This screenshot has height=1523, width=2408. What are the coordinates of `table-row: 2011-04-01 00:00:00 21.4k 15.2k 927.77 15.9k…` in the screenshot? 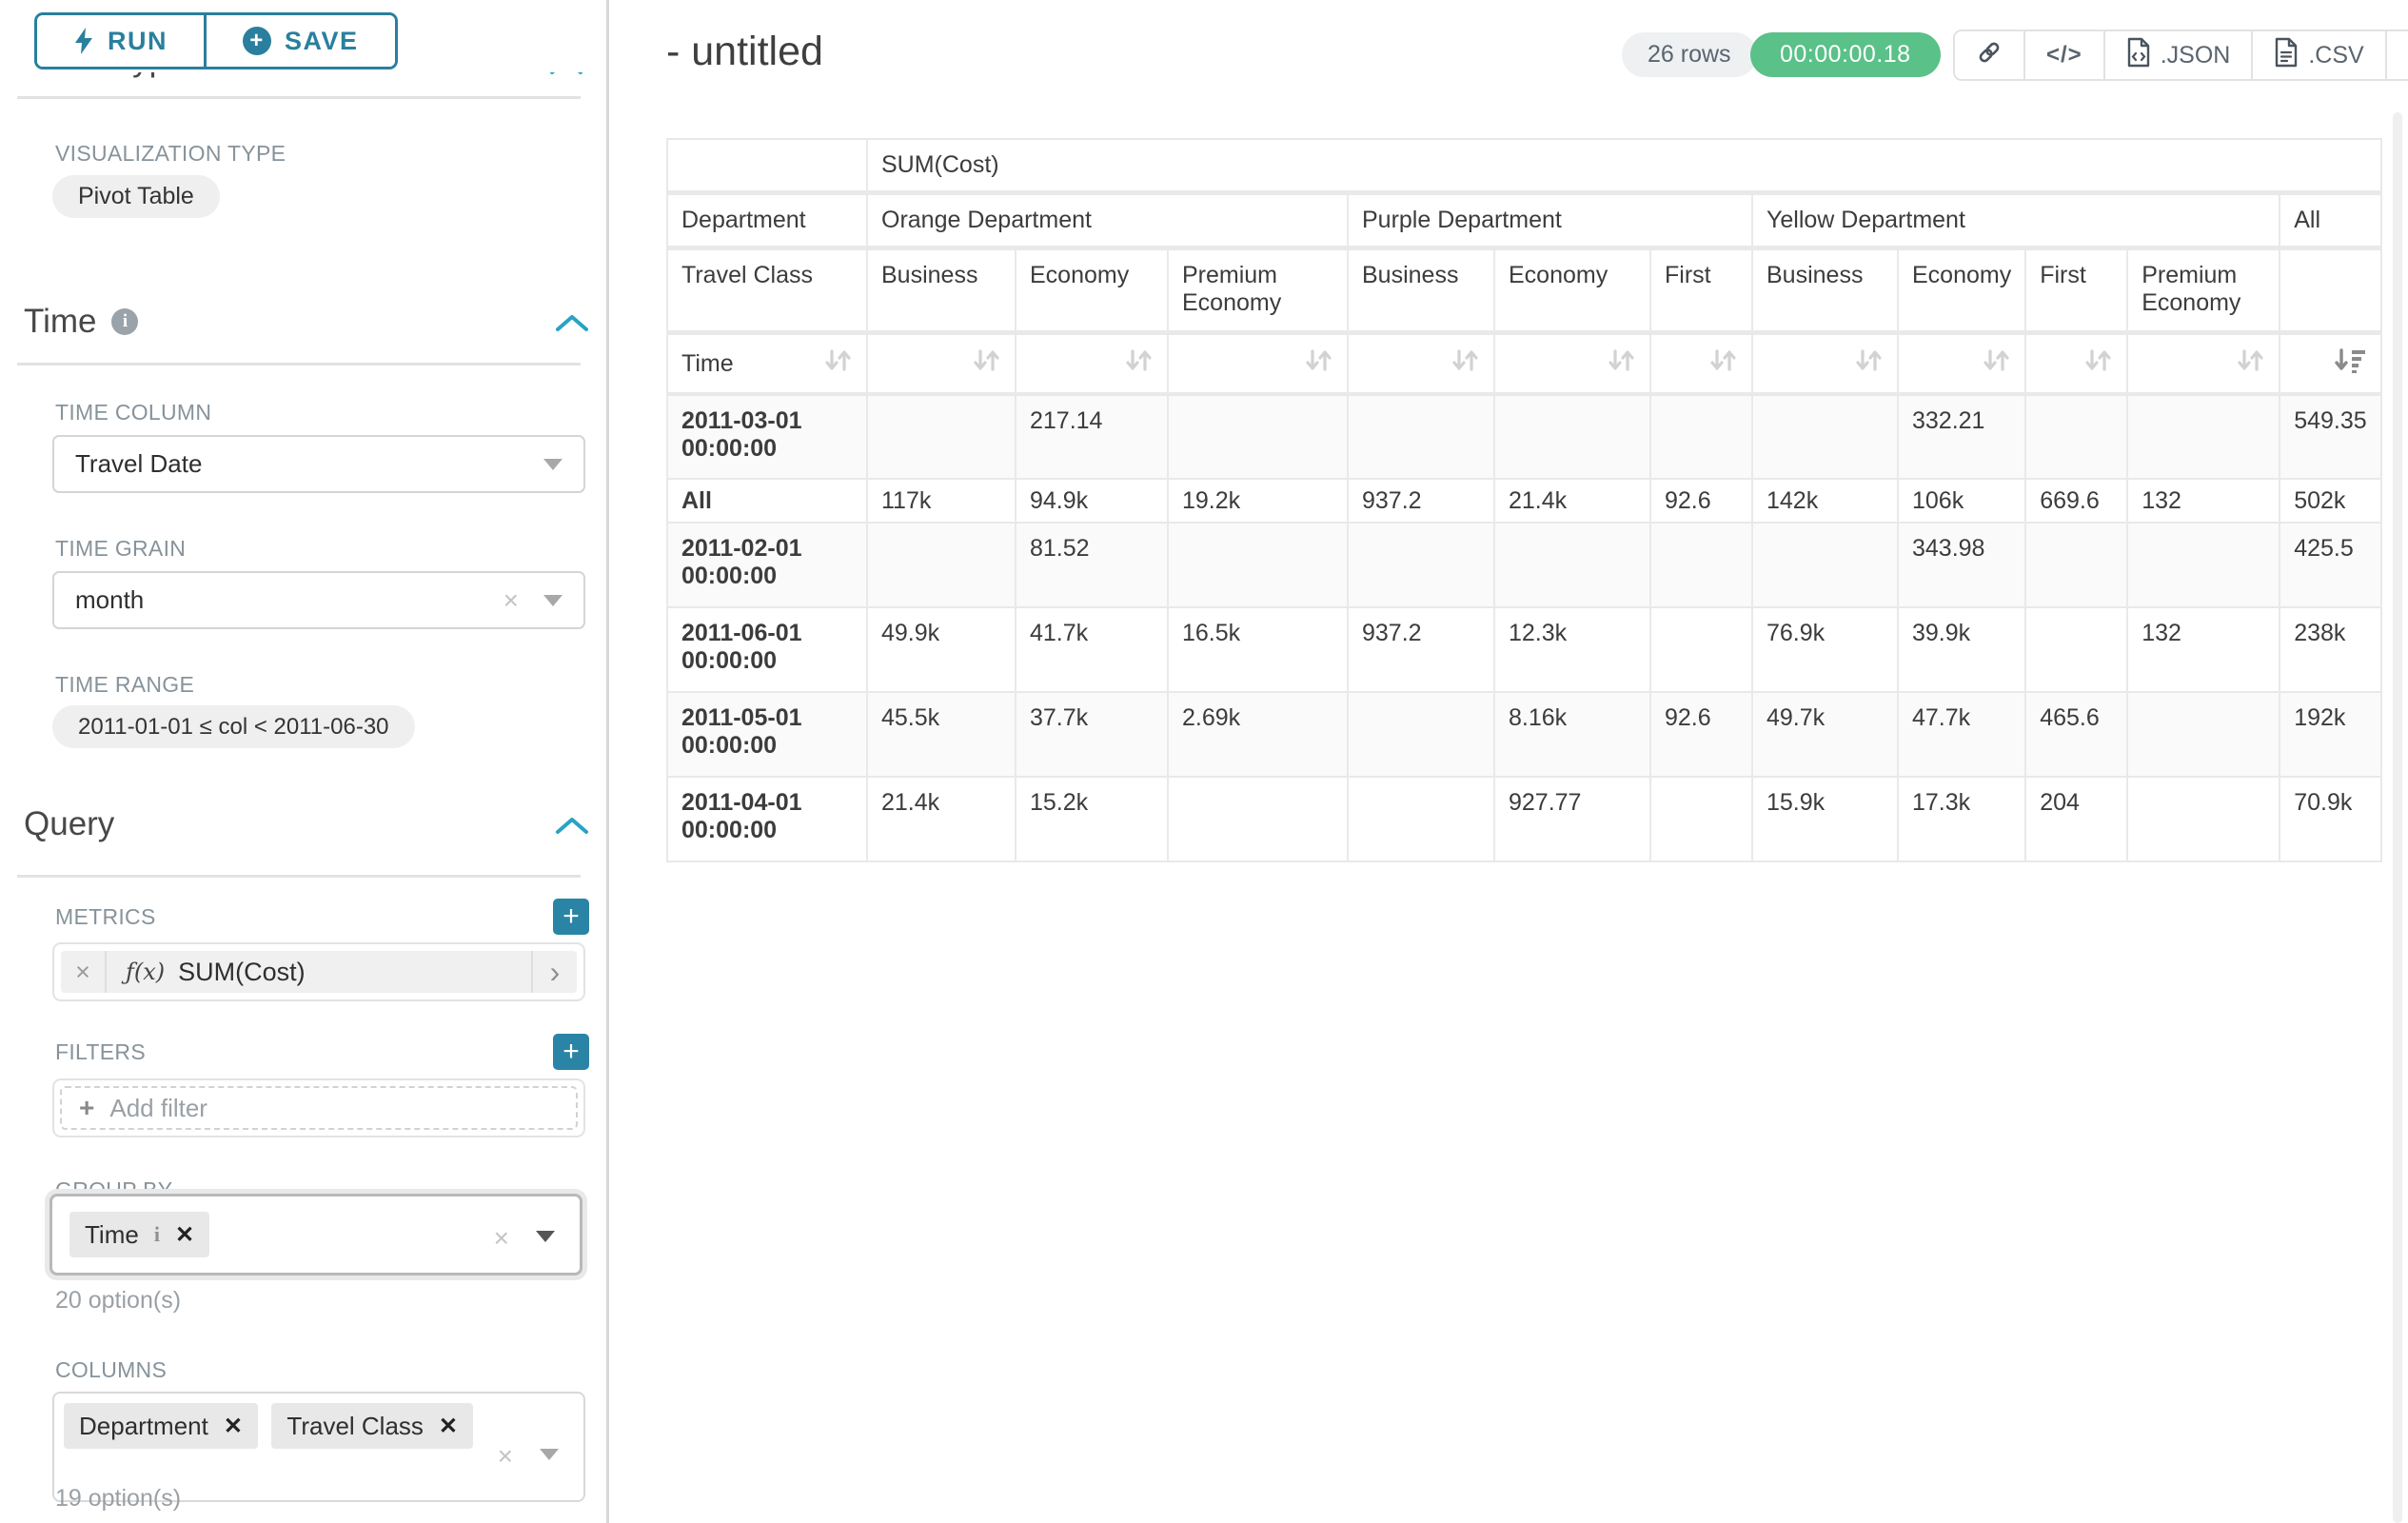 It's located at (1524, 819).